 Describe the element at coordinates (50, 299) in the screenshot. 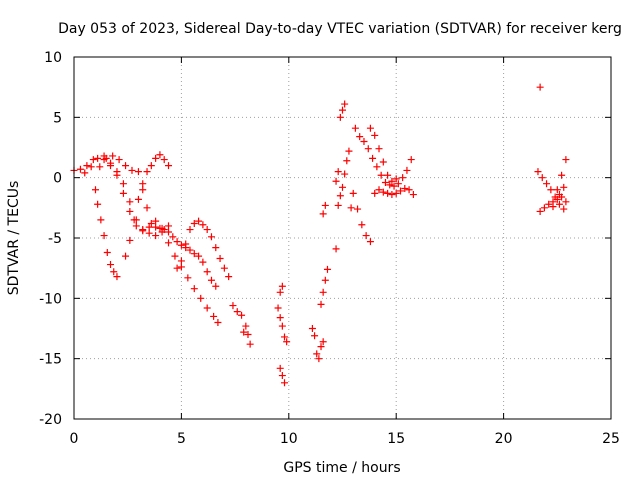

I see `y-tick-label: -10` at that location.